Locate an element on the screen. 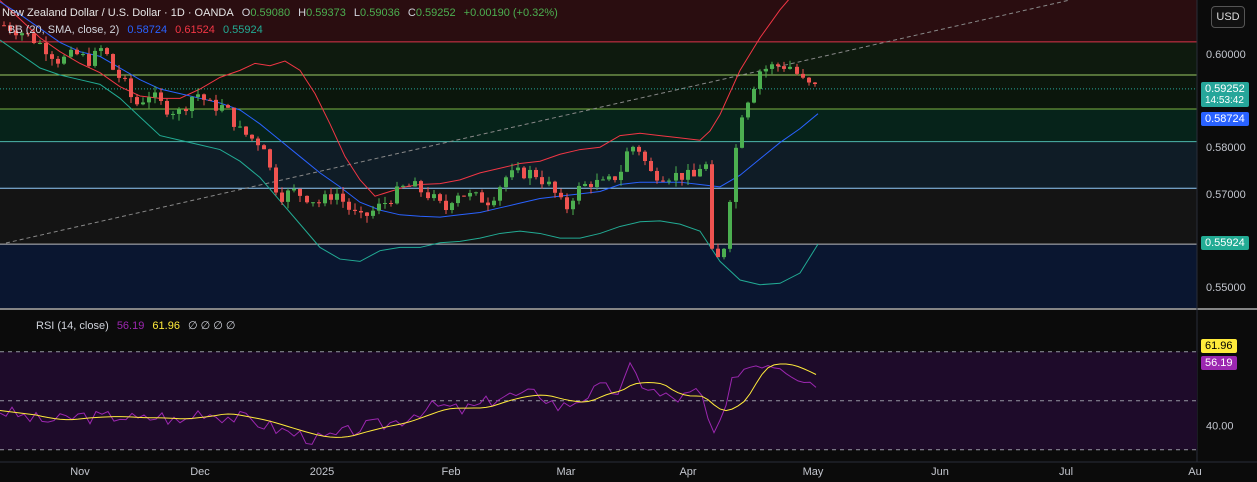 The width and height of the screenshot is (1257, 482). lower-band-badge: 0.55924 is located at coordinates (1225, 243).